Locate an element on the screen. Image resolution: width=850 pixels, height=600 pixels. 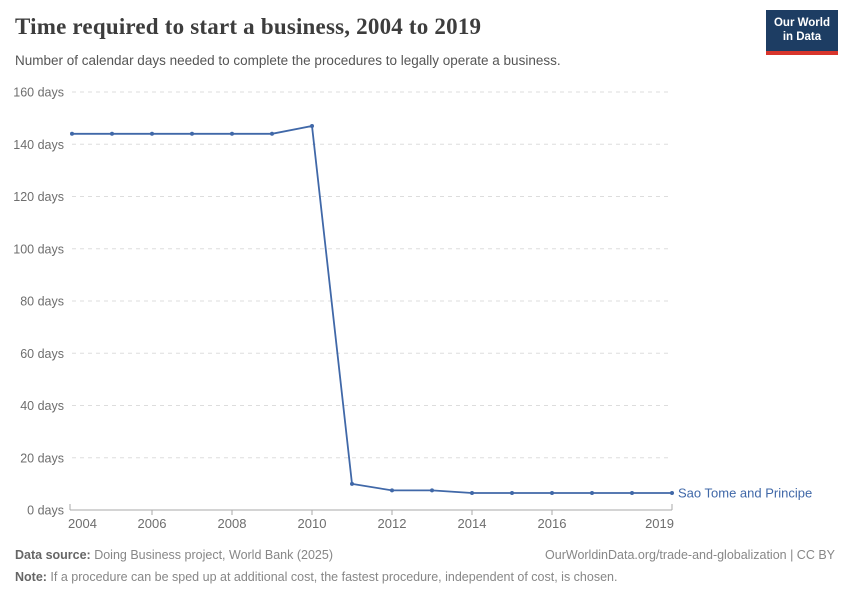
y-tick-label-100: 100 days is located at coordinates (38, 249).